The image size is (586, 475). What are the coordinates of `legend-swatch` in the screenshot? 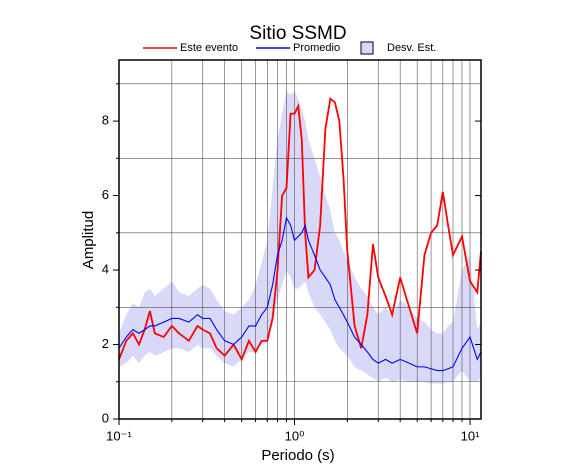 It's located at (367, 48).